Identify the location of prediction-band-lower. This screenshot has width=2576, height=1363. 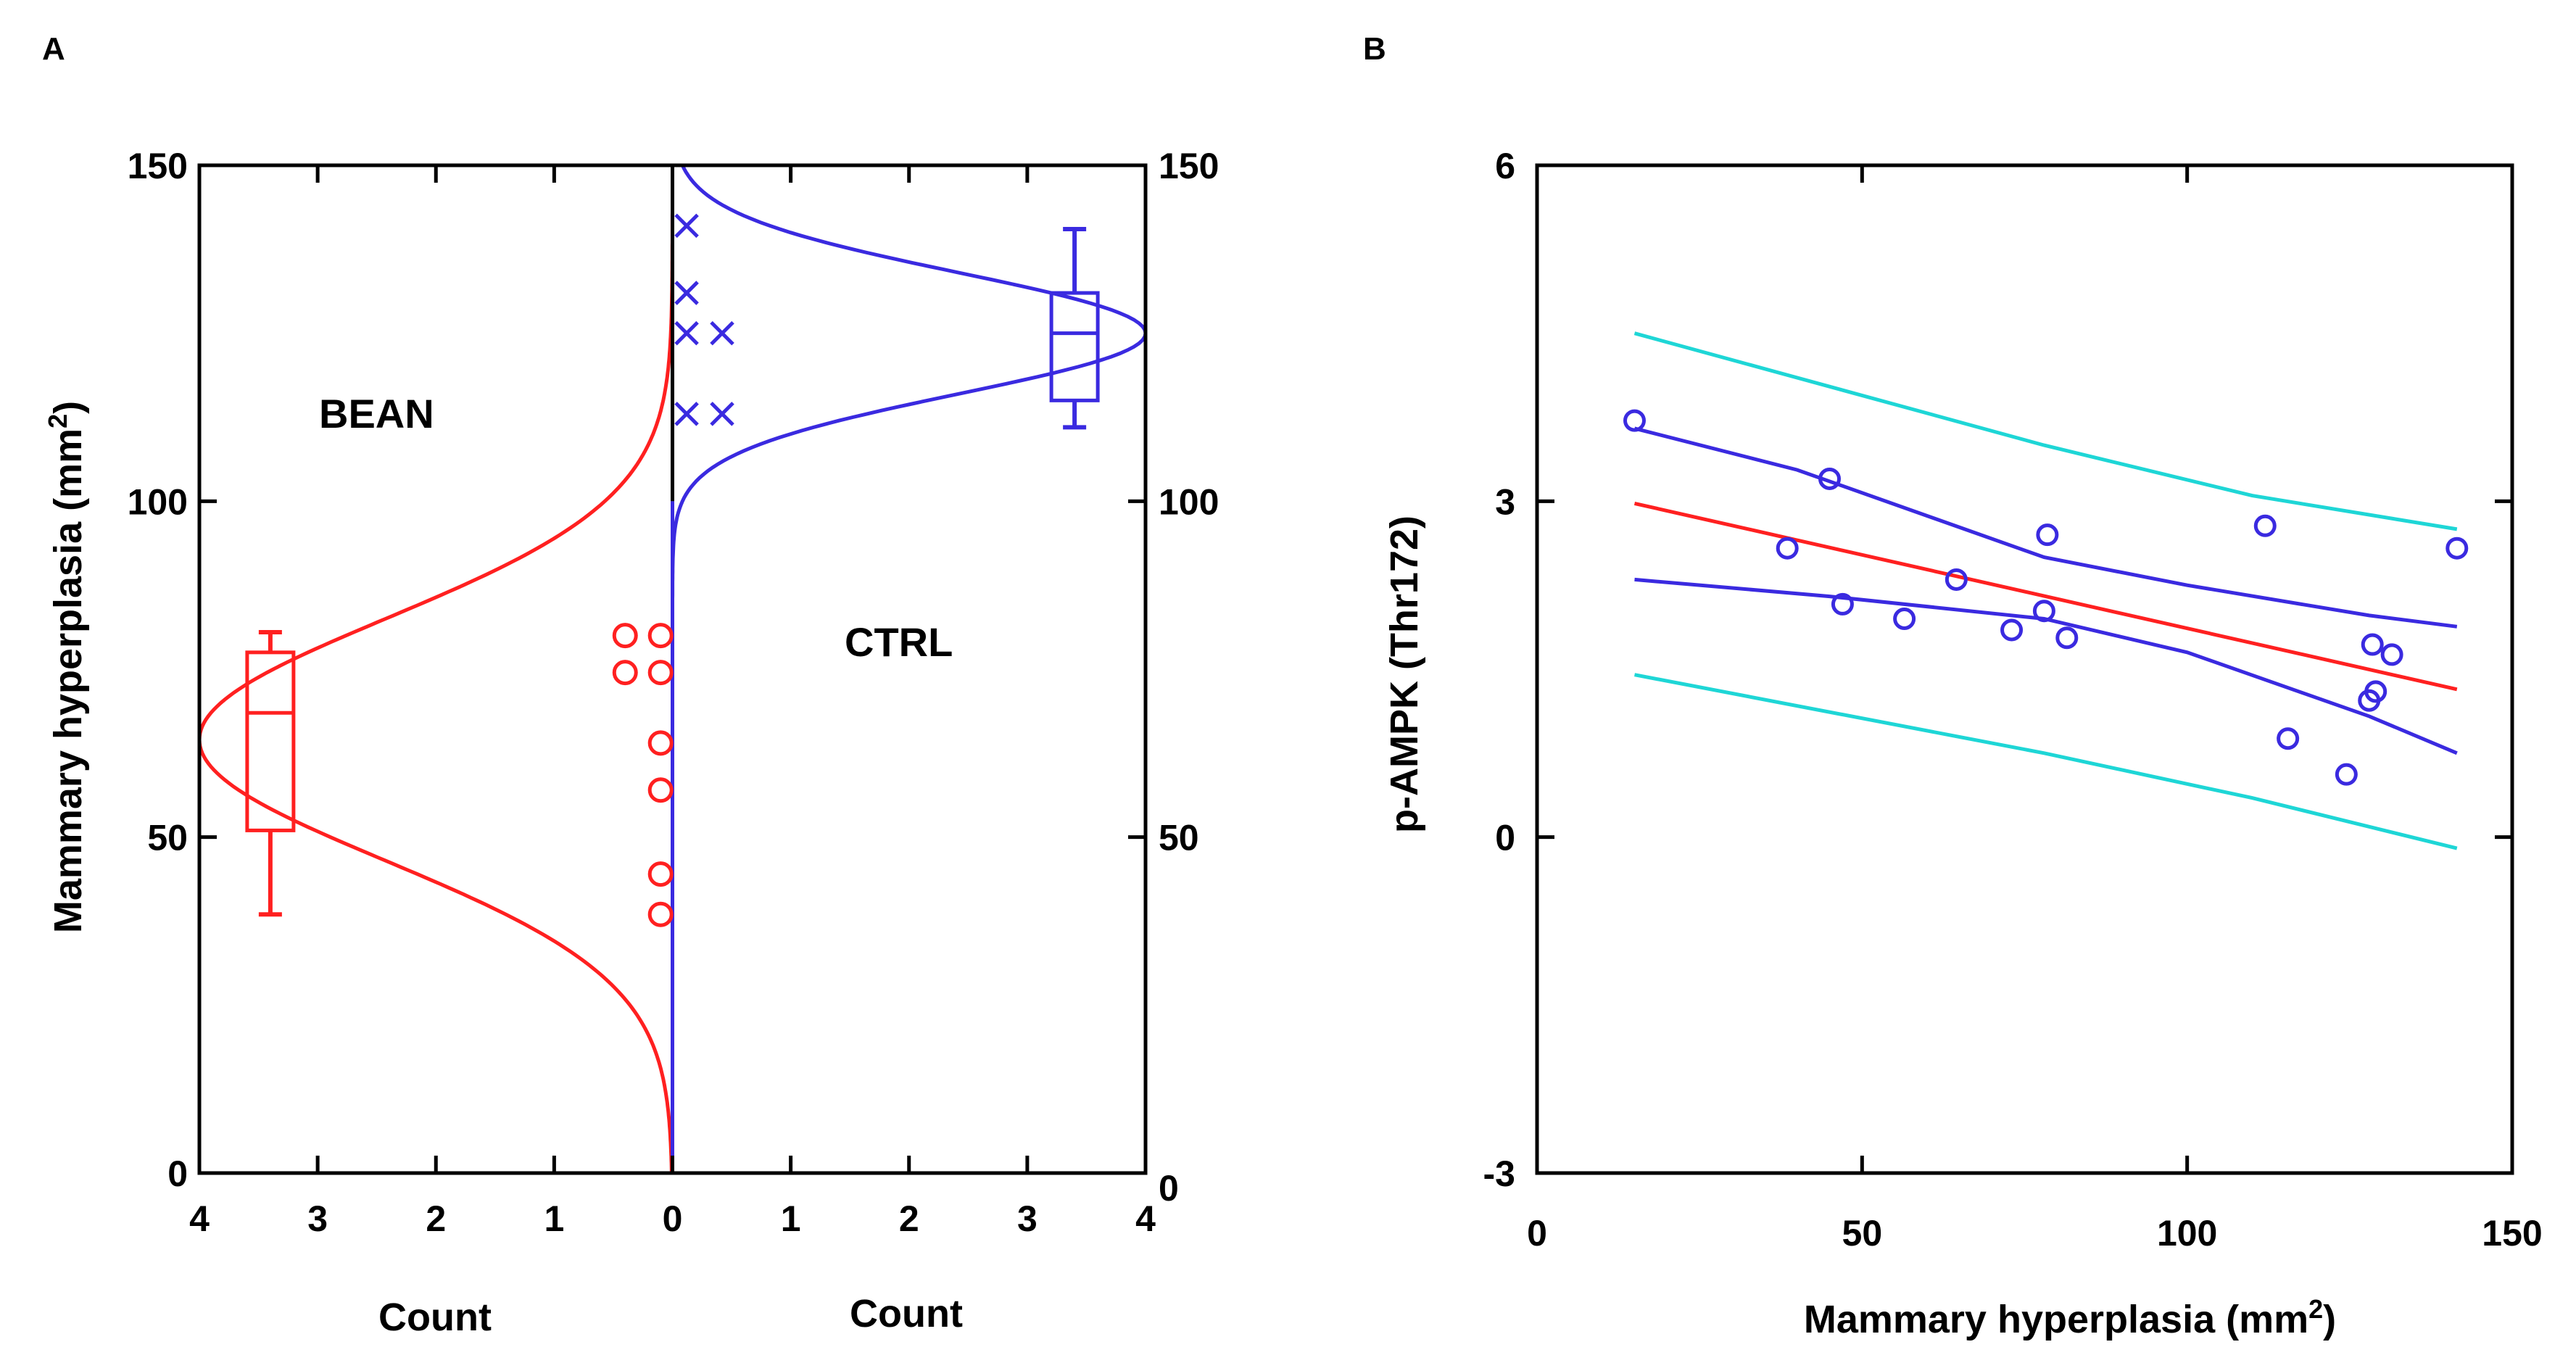
(2046, 761).